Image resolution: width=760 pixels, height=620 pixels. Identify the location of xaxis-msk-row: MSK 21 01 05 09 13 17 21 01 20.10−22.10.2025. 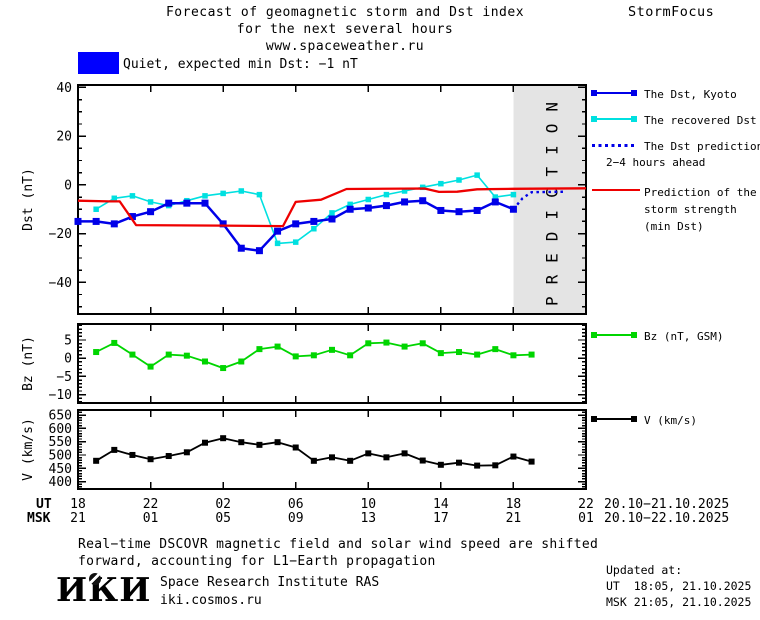
(380, 518).